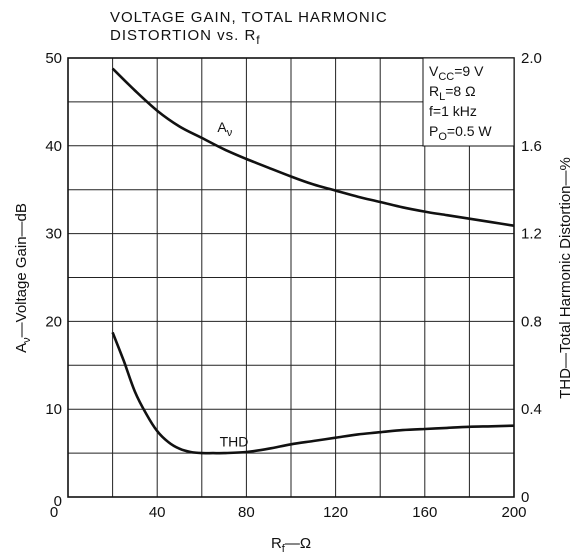 The width and height of the screenshot is (586, 559). Describe the element at coordinates (513, 512) in the screenshot. I see `x-tick-label: 200` at that location.